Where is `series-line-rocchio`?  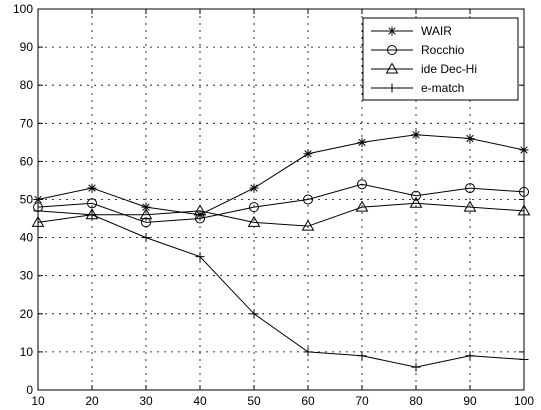
series-line-rocchio is located at coordinates (281, 203).